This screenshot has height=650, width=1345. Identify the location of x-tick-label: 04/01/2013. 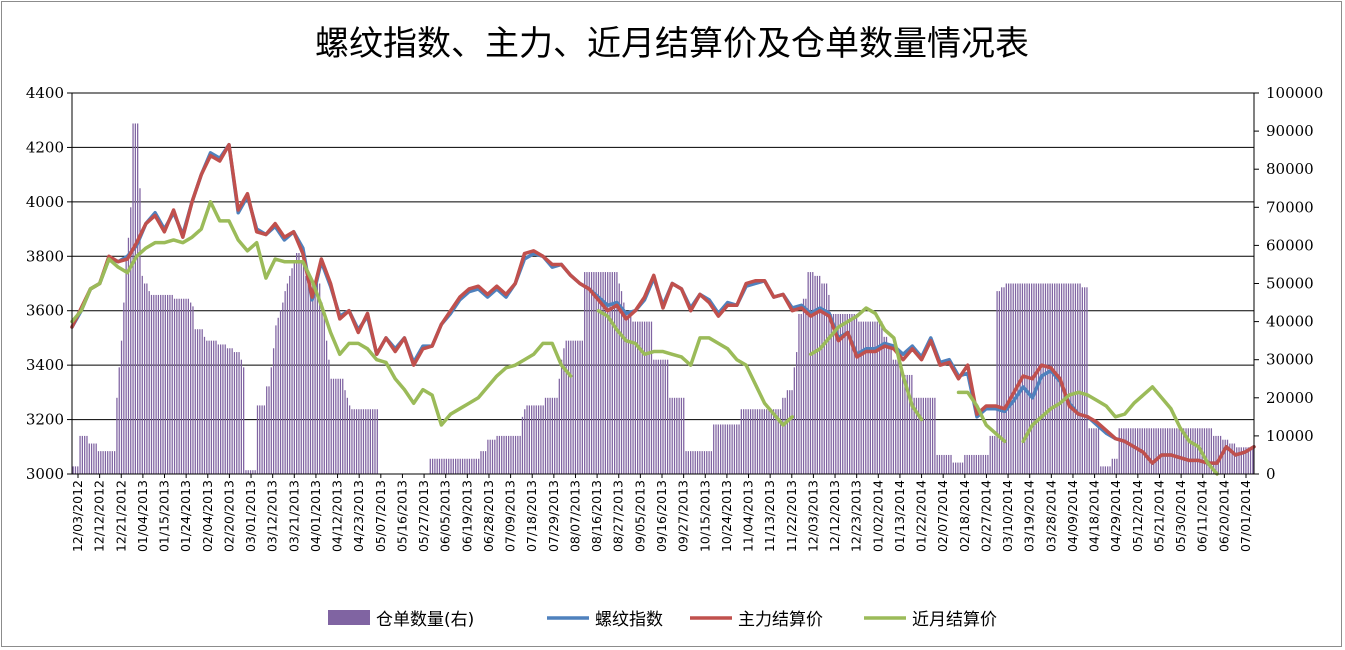
(315, 516).